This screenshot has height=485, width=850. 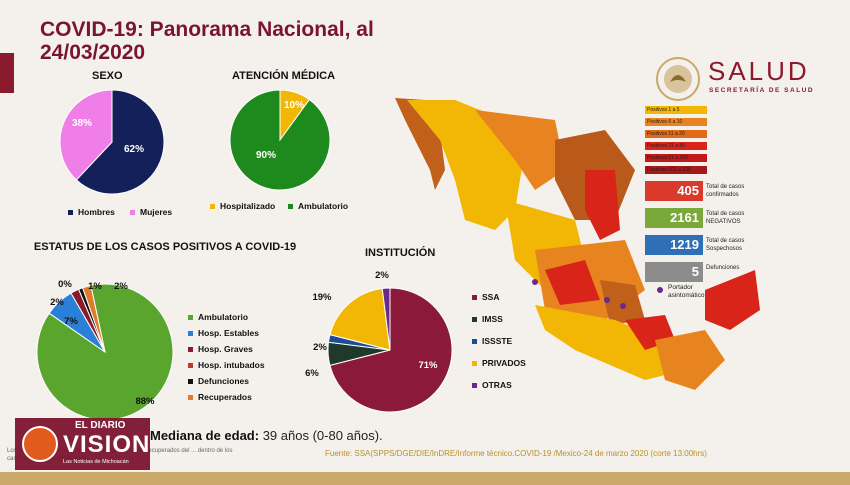 I want to click on stat-value: 1219, so click(x=684, y=244).